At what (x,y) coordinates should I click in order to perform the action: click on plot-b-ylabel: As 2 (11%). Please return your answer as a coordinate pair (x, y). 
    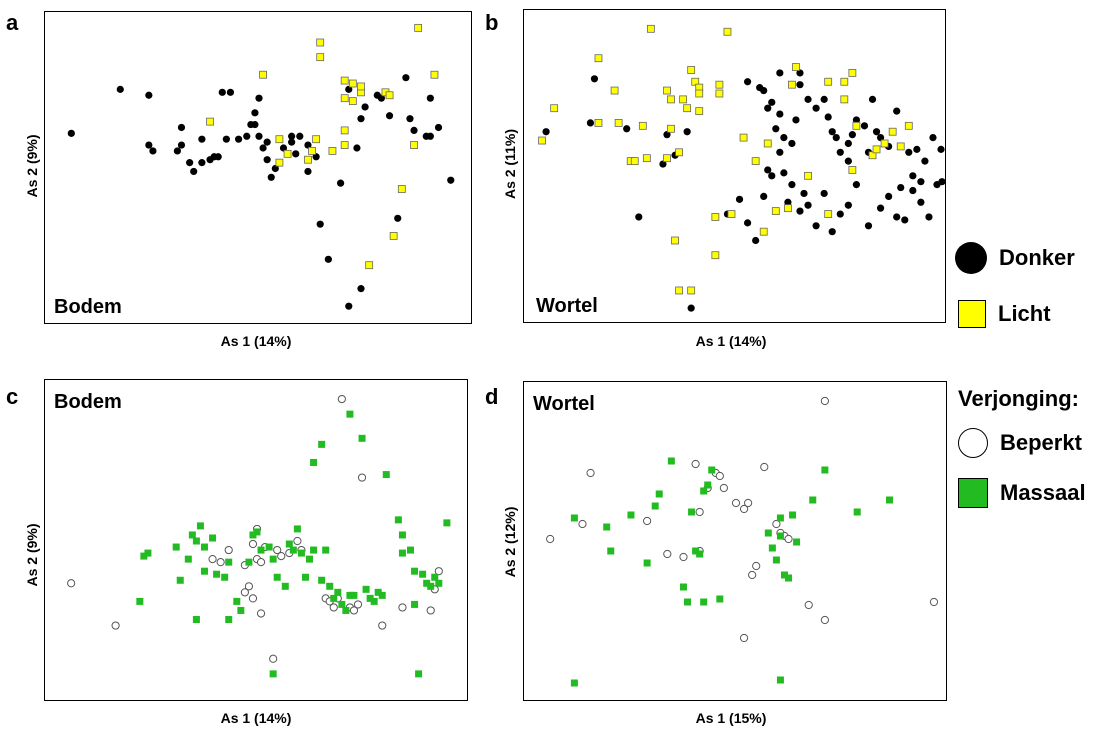
    Looking at the image, I should click on (510, 164).